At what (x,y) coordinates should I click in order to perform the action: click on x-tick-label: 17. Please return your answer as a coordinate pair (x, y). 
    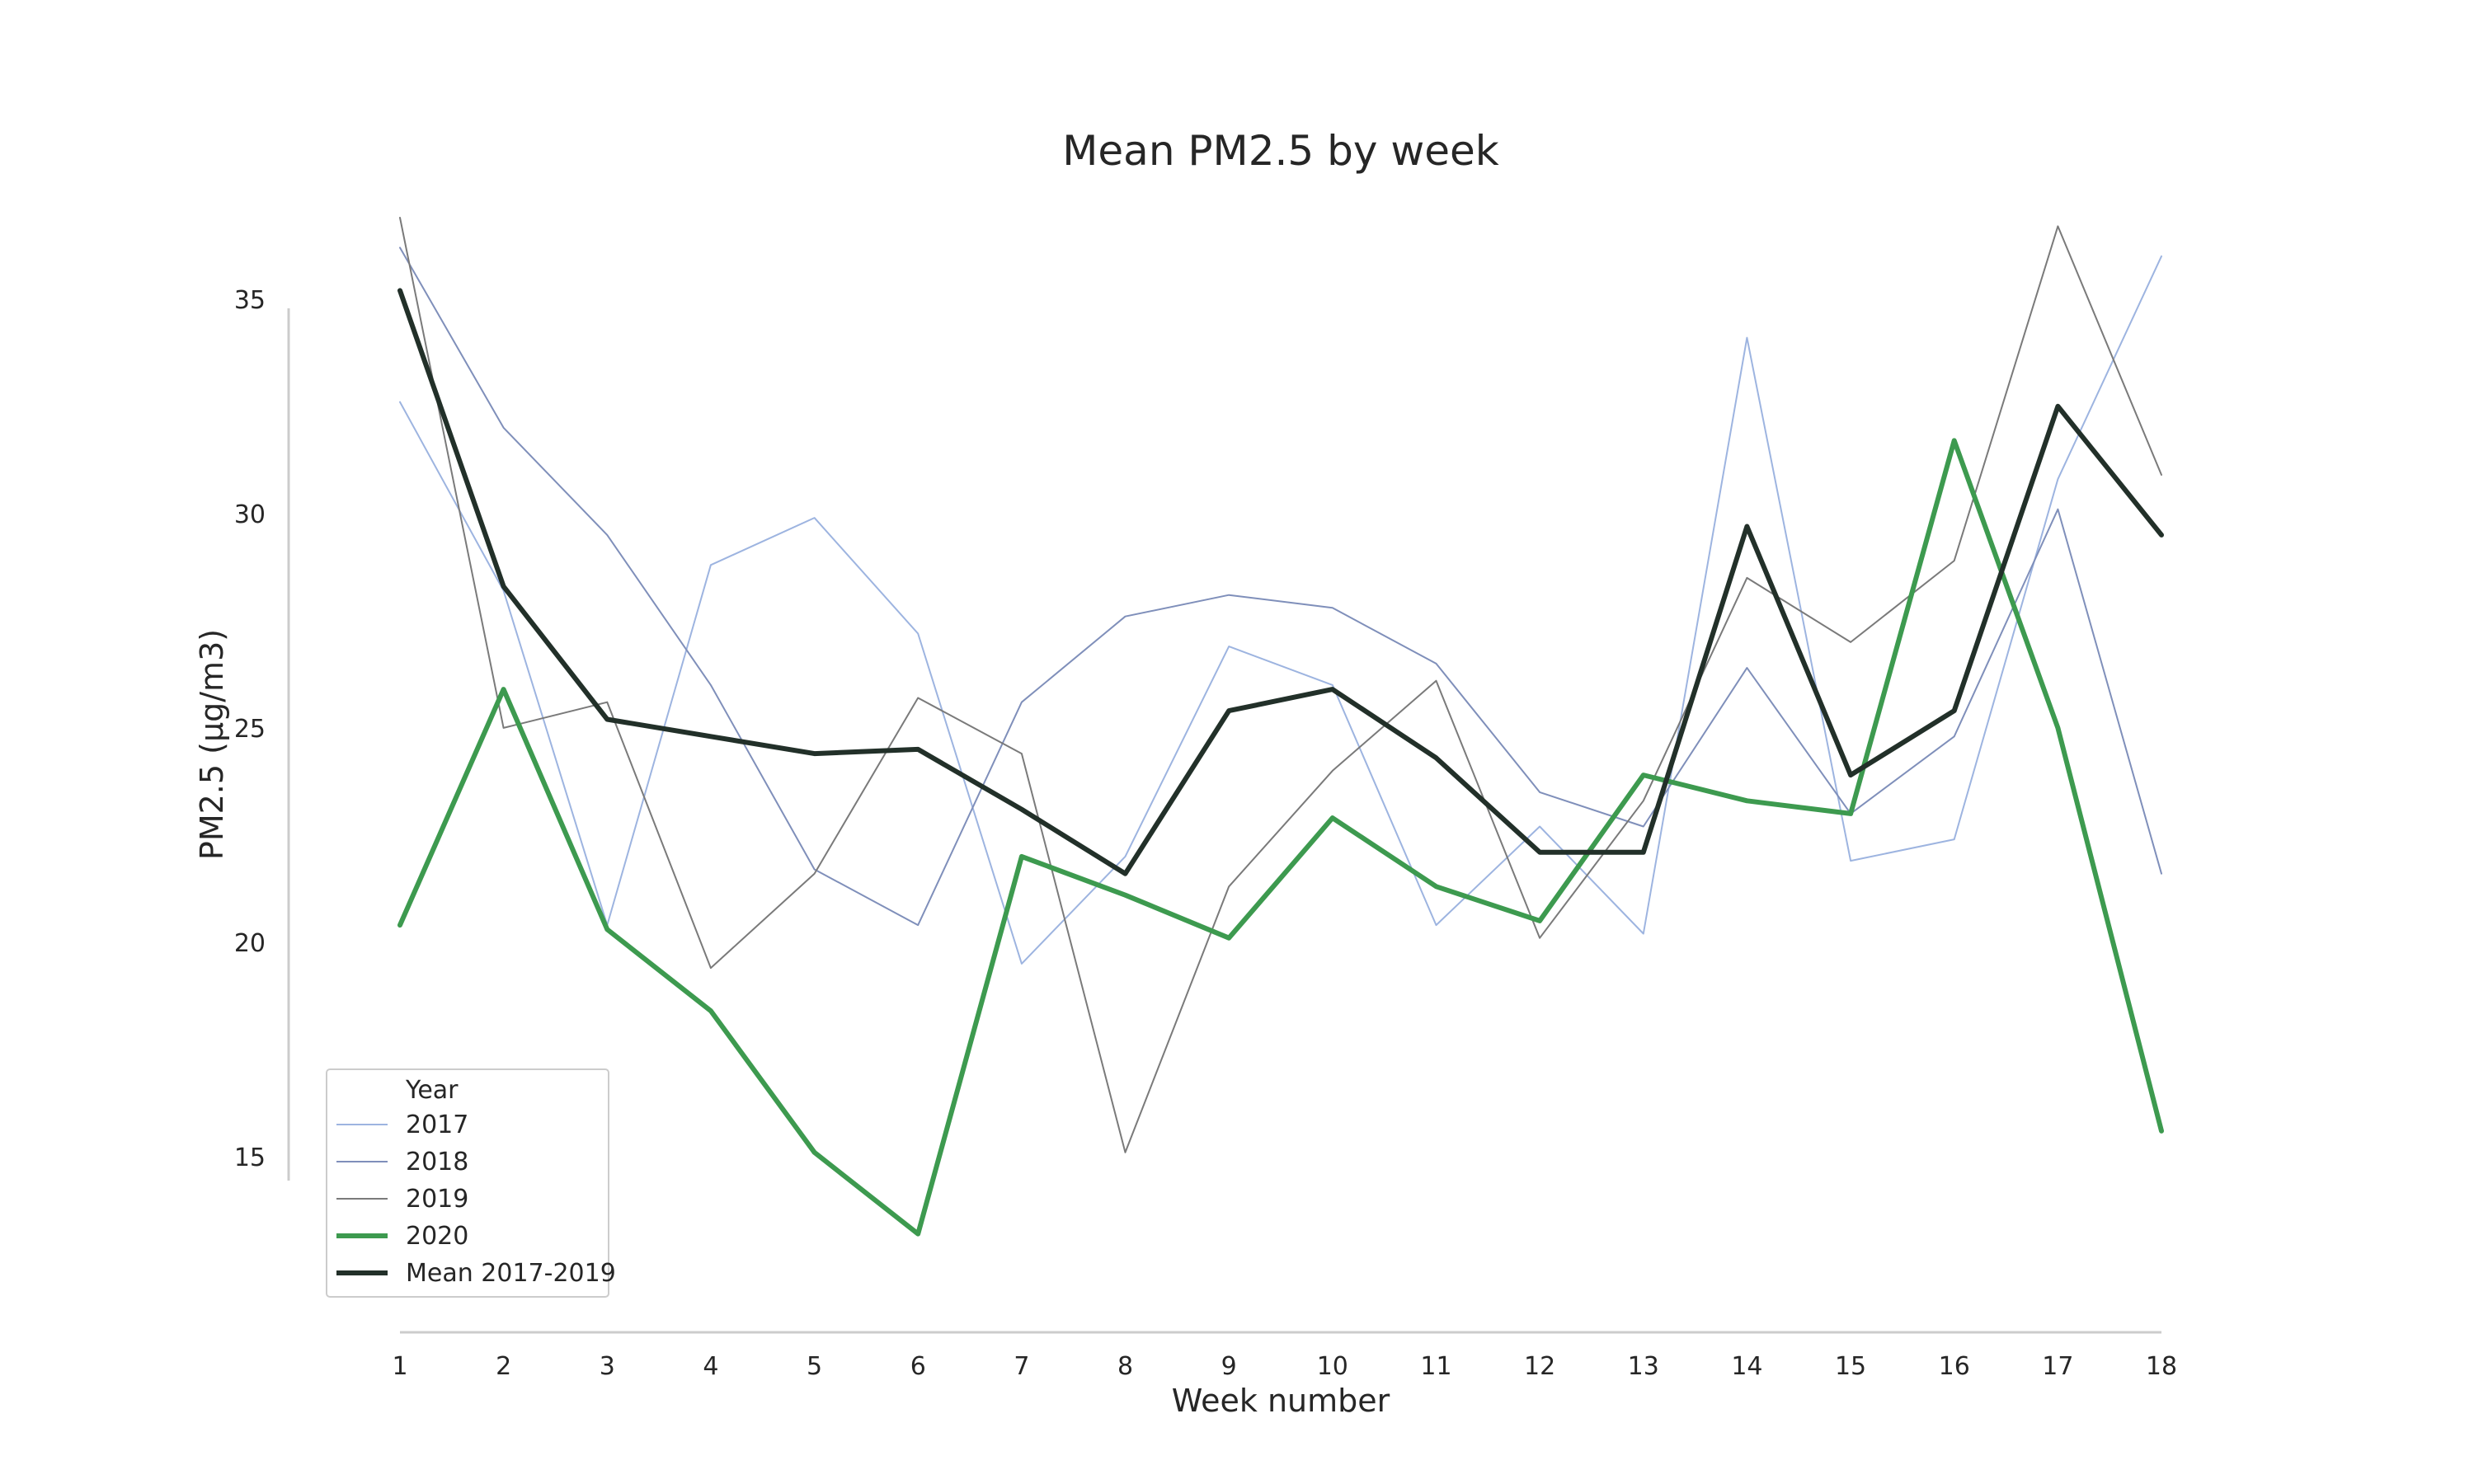
    Looking at the image, I should click on (2057, 1366).